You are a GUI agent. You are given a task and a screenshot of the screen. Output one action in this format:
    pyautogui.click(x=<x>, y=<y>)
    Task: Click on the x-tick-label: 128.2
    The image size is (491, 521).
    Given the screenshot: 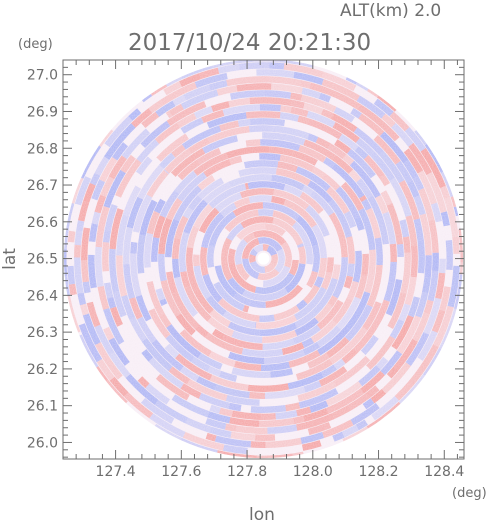 What is the action you would take?
    pyautogui.click(x=378, y=472)
    